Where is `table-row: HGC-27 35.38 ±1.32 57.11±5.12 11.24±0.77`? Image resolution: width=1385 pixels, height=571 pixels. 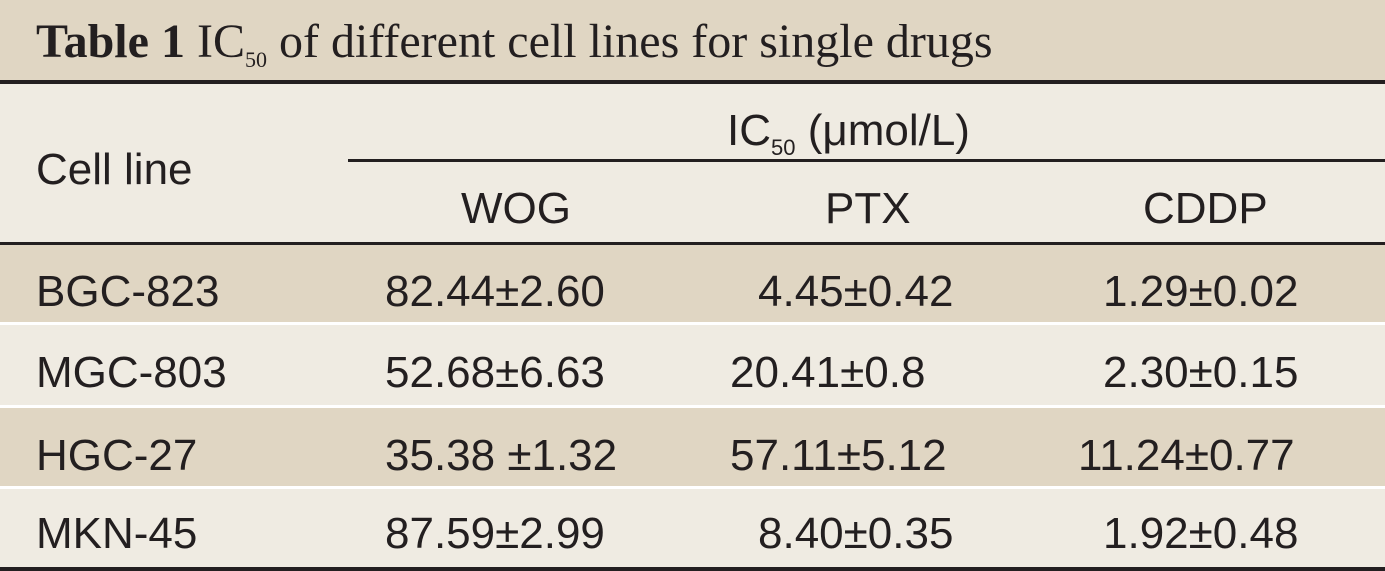 table-row: HGC-27 35.38 ±1.32 57.11±5.12 11.24±0.77 is located at coordinates (692, 447).